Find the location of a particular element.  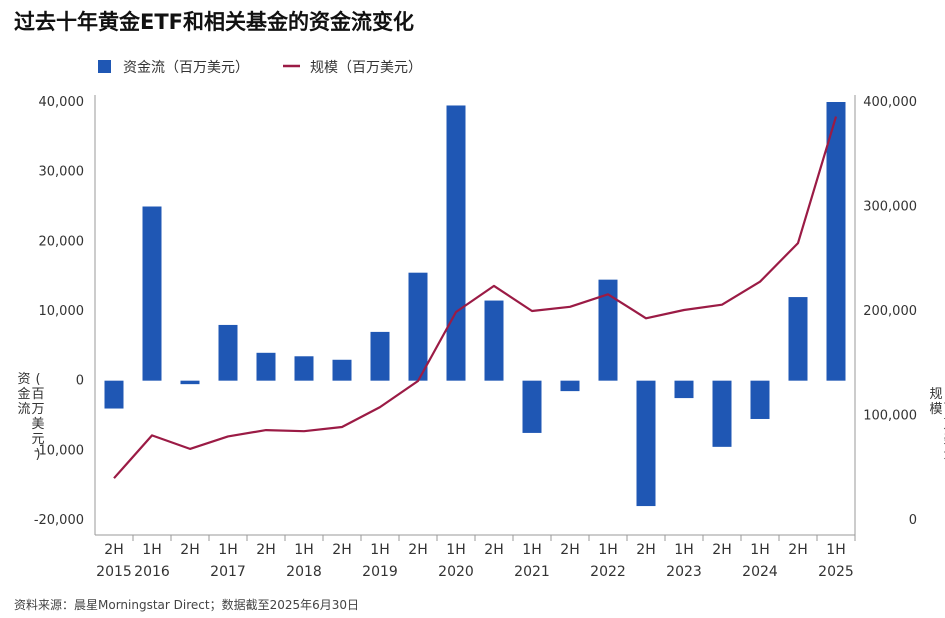

right-tick-label: 0 is located at coordinates (913, 520).